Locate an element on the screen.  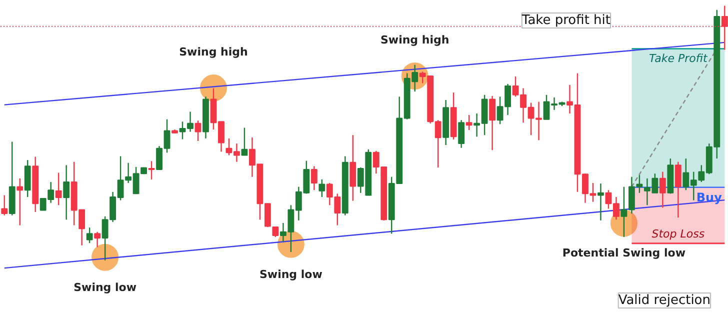
series-label: Take Profit is located at coordinates (678, 58).